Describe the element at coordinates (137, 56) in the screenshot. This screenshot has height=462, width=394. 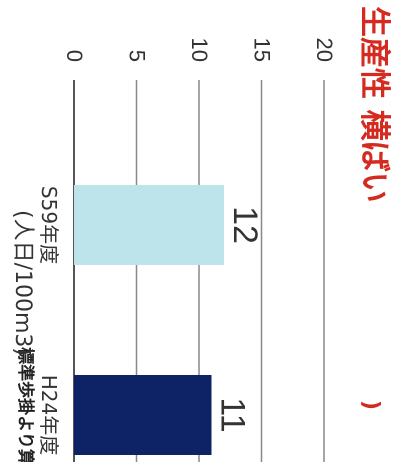
I see `y-tick-label: 5` at that location.